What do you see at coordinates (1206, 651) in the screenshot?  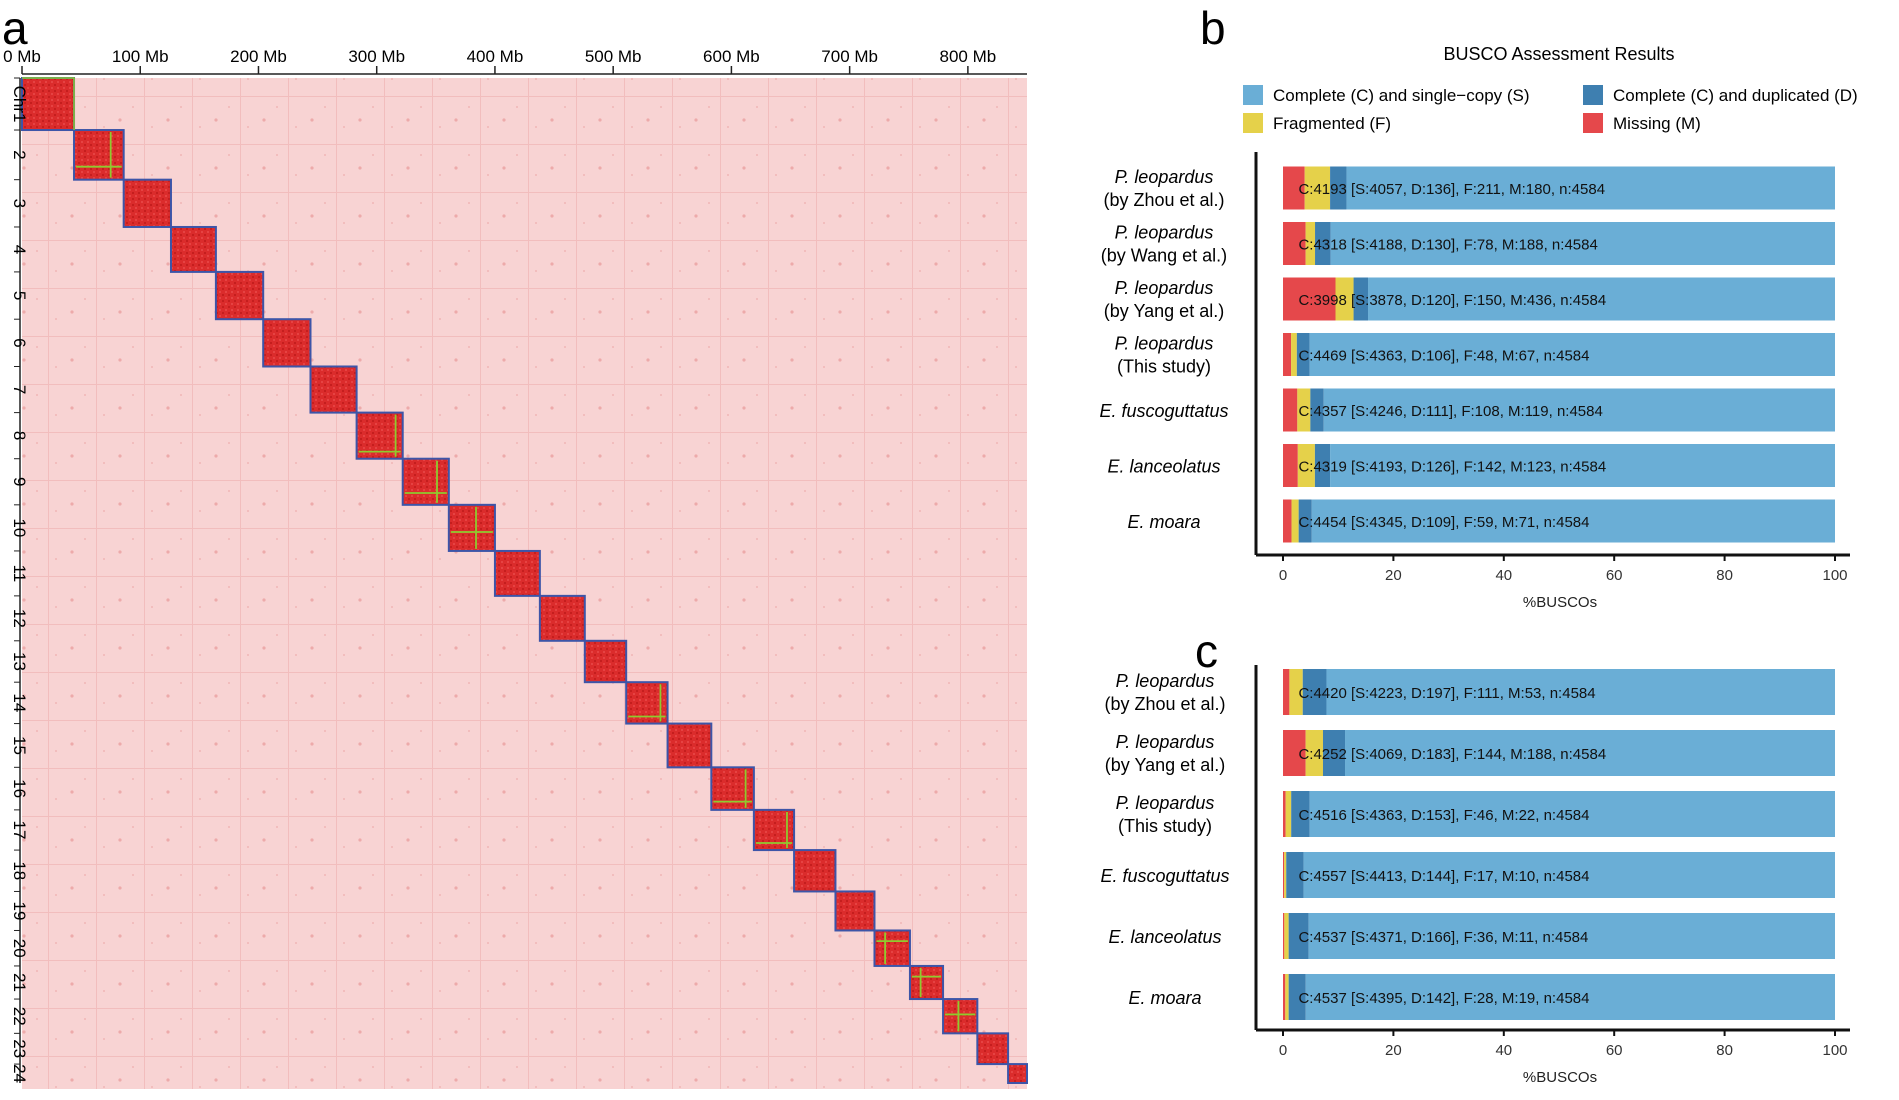 I see `panel-label-c: c` at bounding box center [1206, 651].